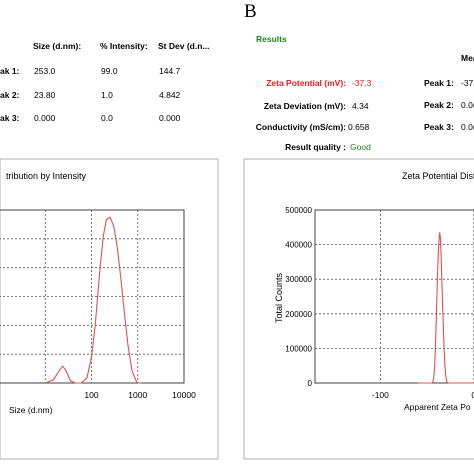 Image resolution: width=474 pixels, height=474 pixels. What do you see at coordinates (438, 176) in the screenshot?
I see `right-chart-title: Zeta Potential Distrib` at bounding box center [438, 176].